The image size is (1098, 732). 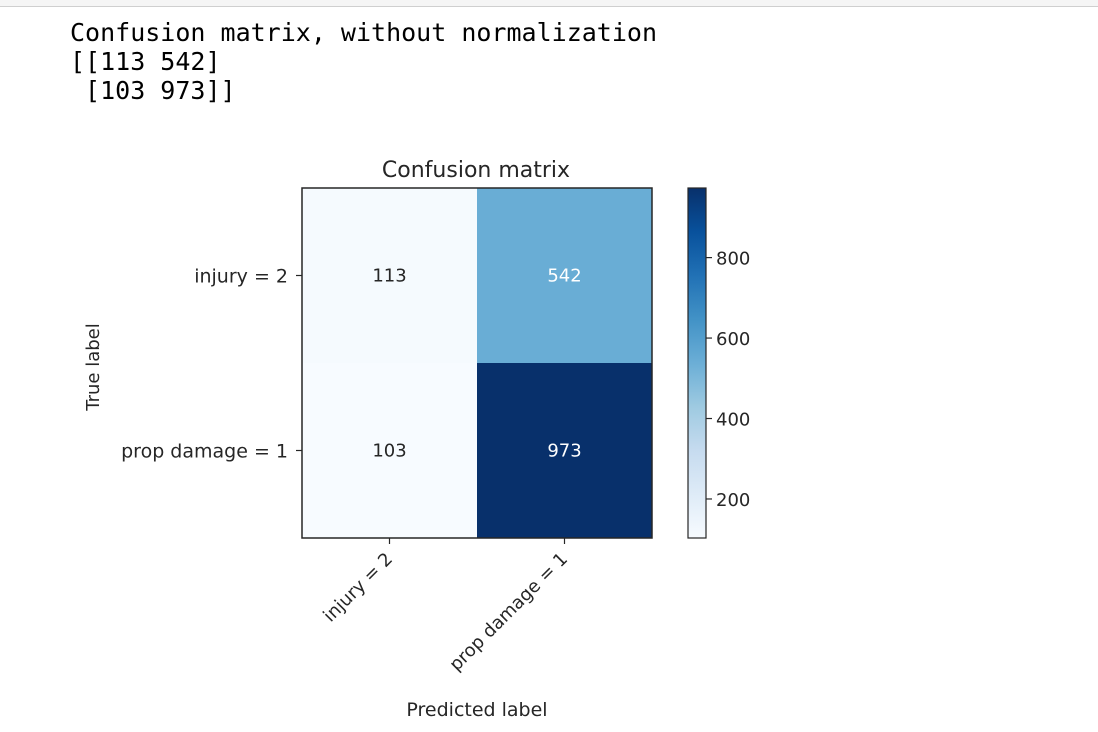 I want to click on cell-value-label: 542, so click(x=564, y=276).